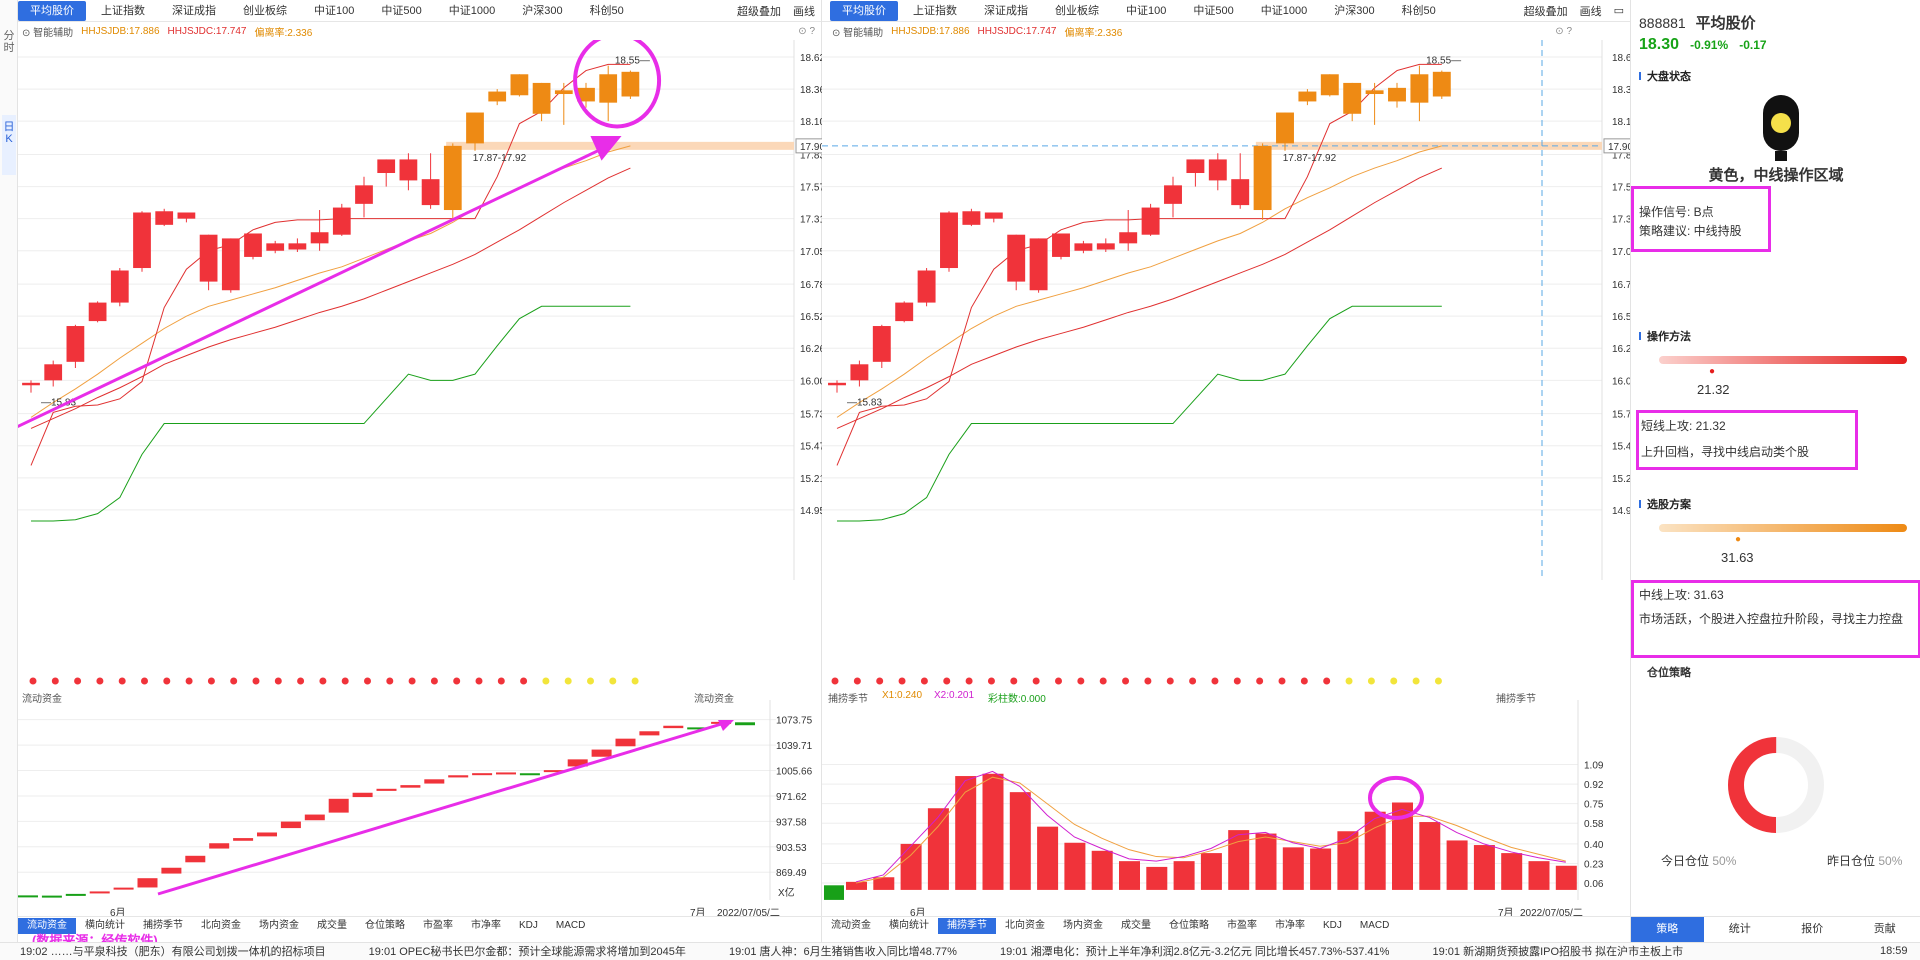 The image size is (1920, 960). Describe the element at coordinates (500, 158) in the screenshot. I see `range-annotation: 17.87-17.92` at that location.